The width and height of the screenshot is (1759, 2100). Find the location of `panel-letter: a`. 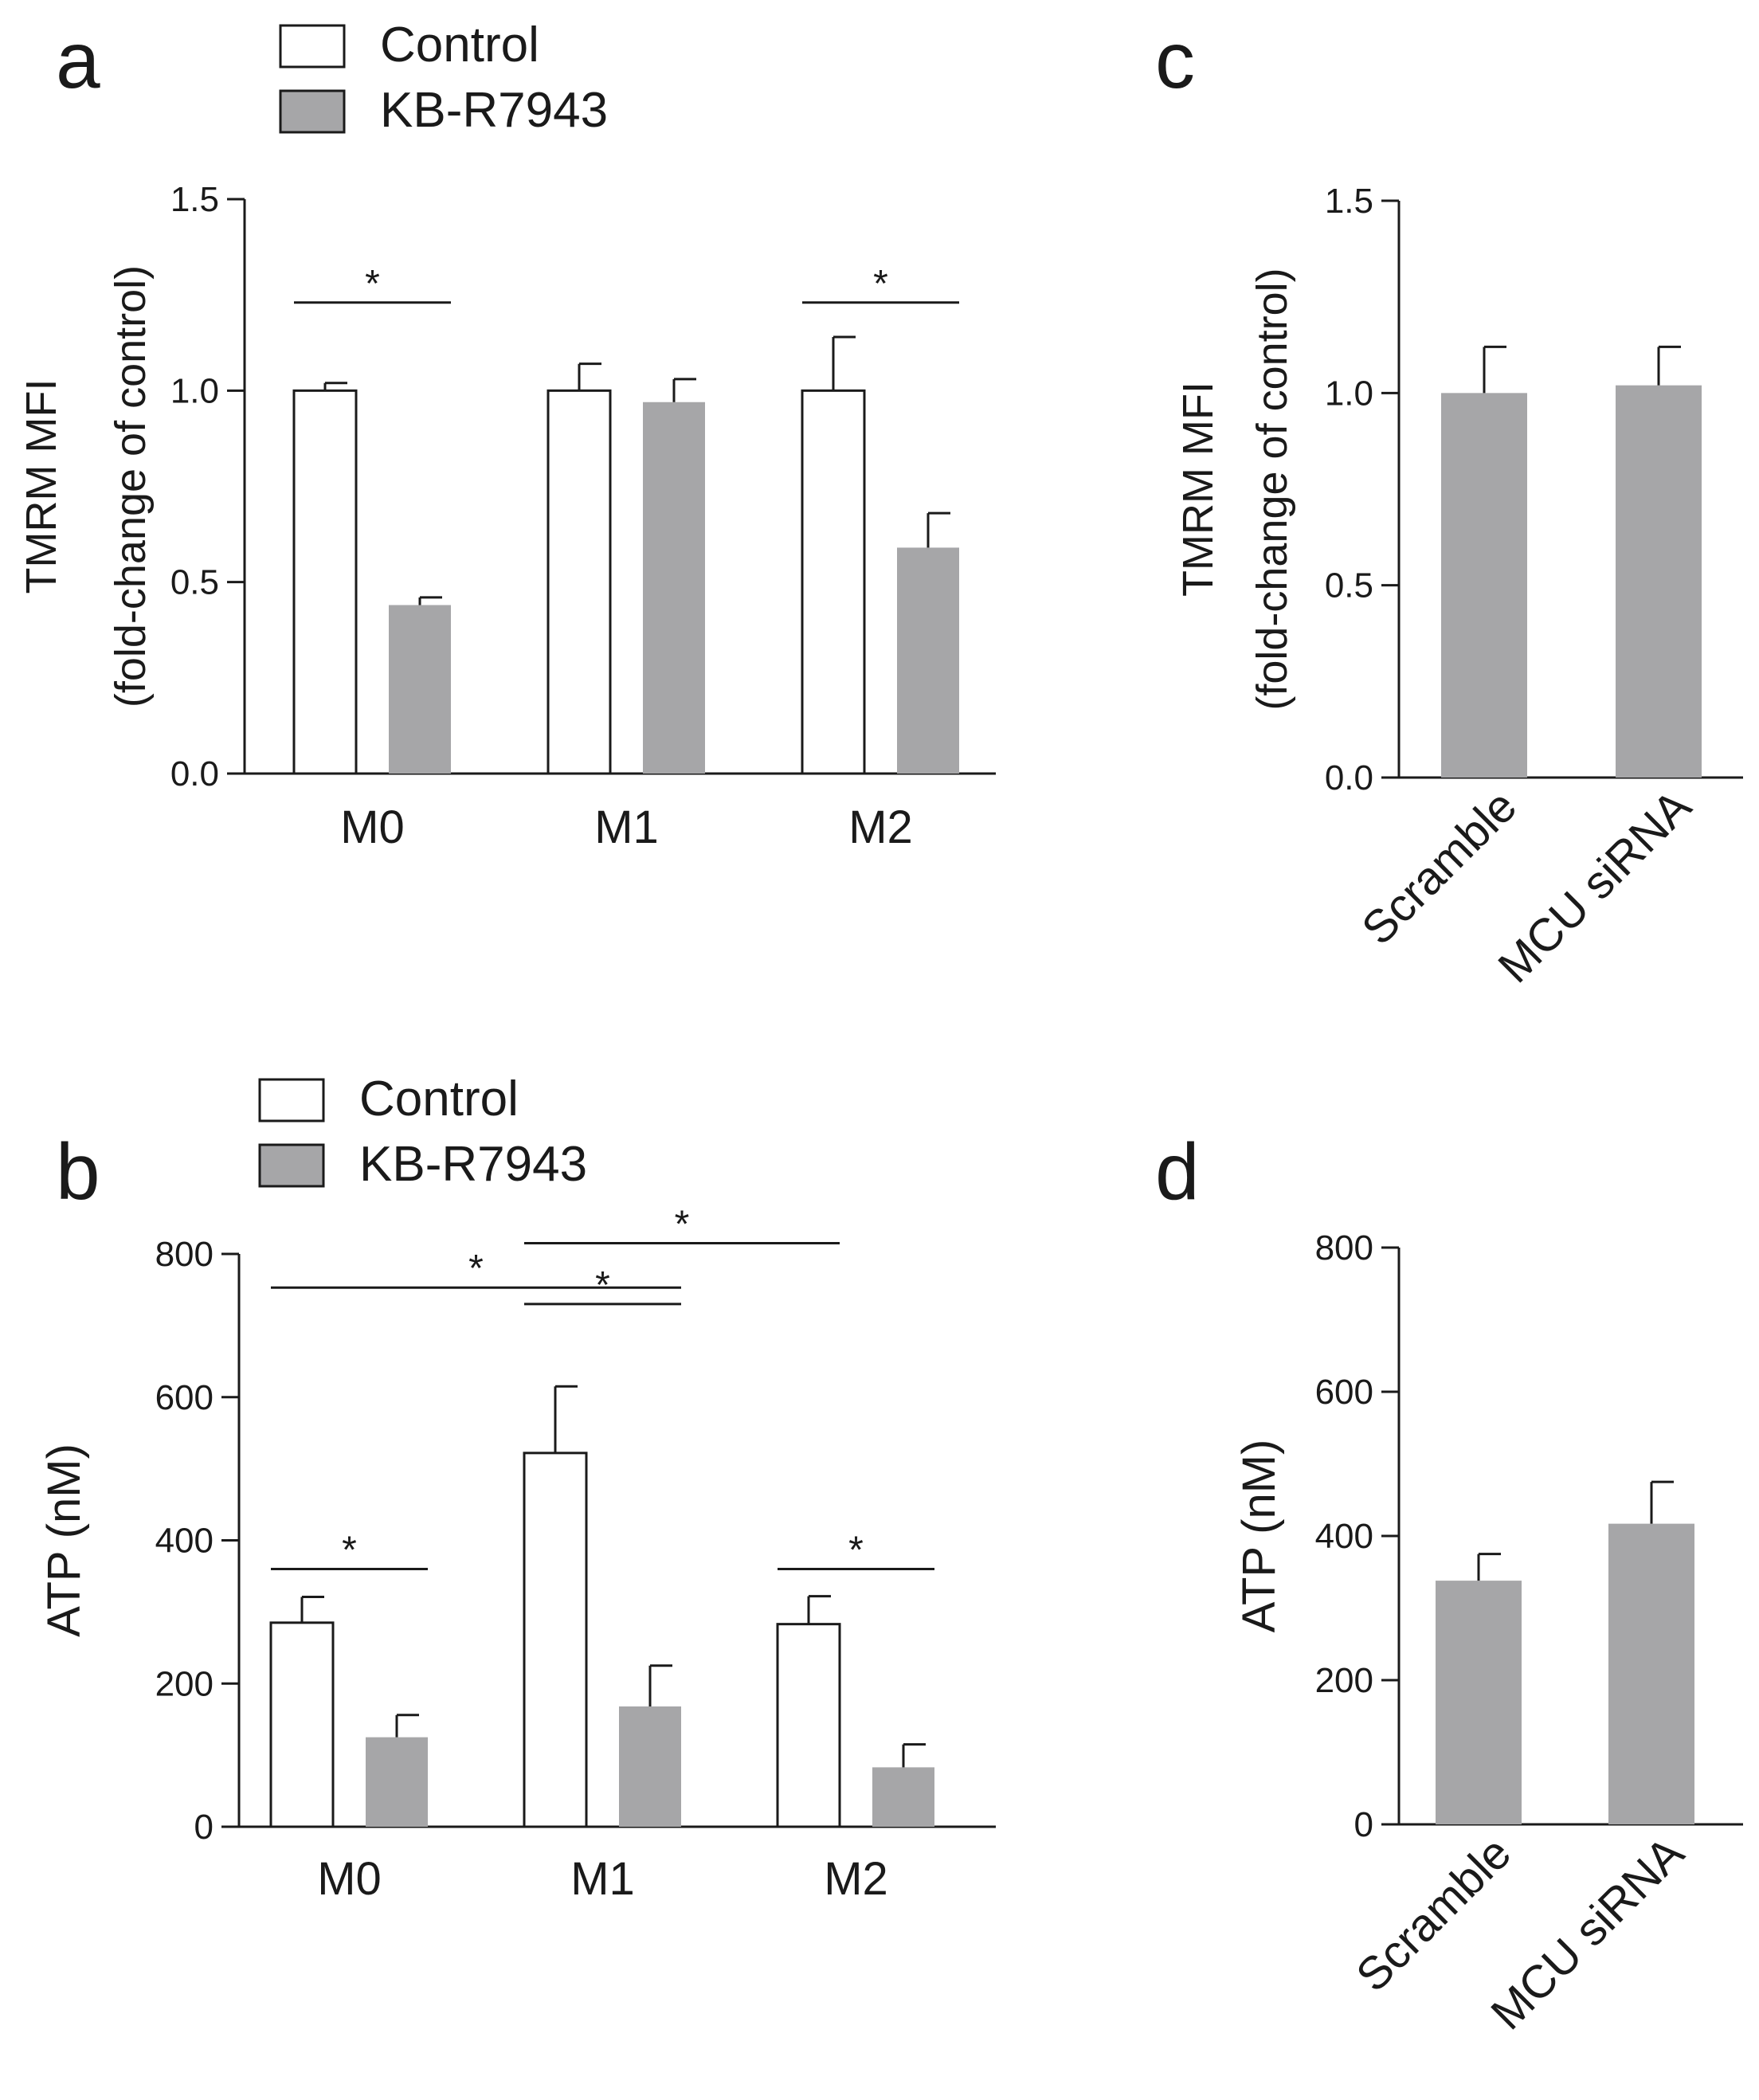

panel-letter: a is located at coordinates (78, 61).